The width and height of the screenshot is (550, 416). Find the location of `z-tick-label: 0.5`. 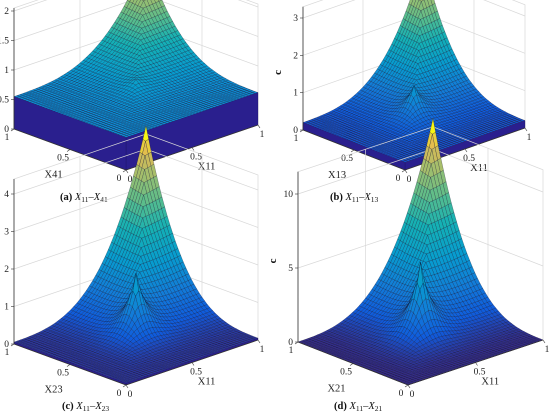

z-tick-label: 0.5 is located at coordinates (4, 101).